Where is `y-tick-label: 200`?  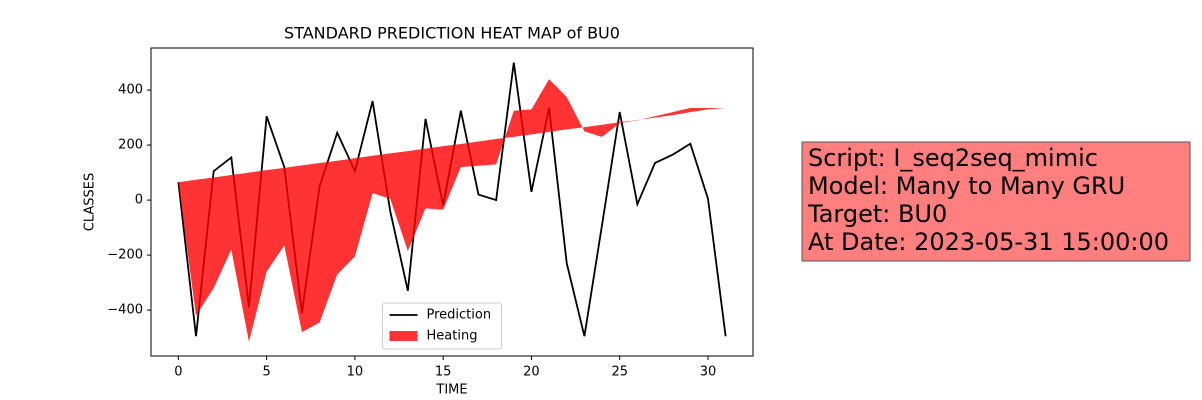
y-tick-label: 200 is located at coordinates (130, 145).